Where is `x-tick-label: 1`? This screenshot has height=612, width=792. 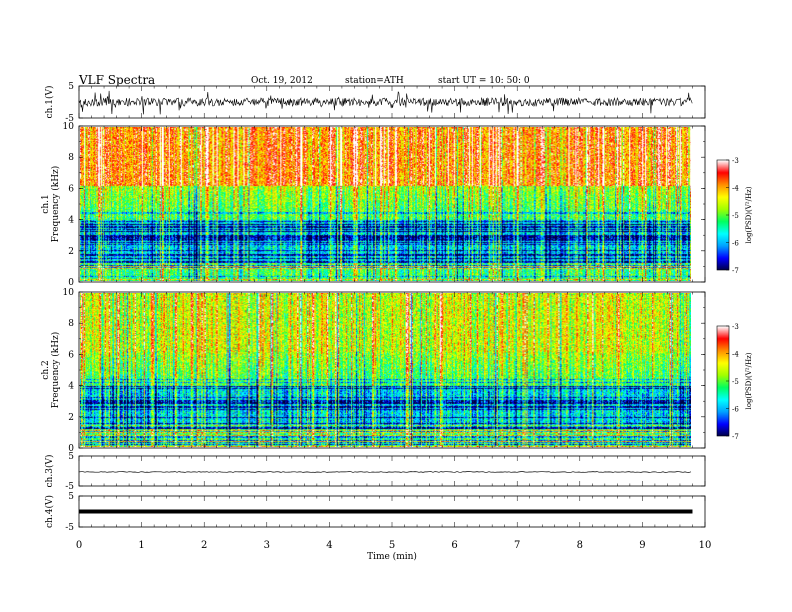
x-tick-label: 1 is located at coordinates (141, 545).